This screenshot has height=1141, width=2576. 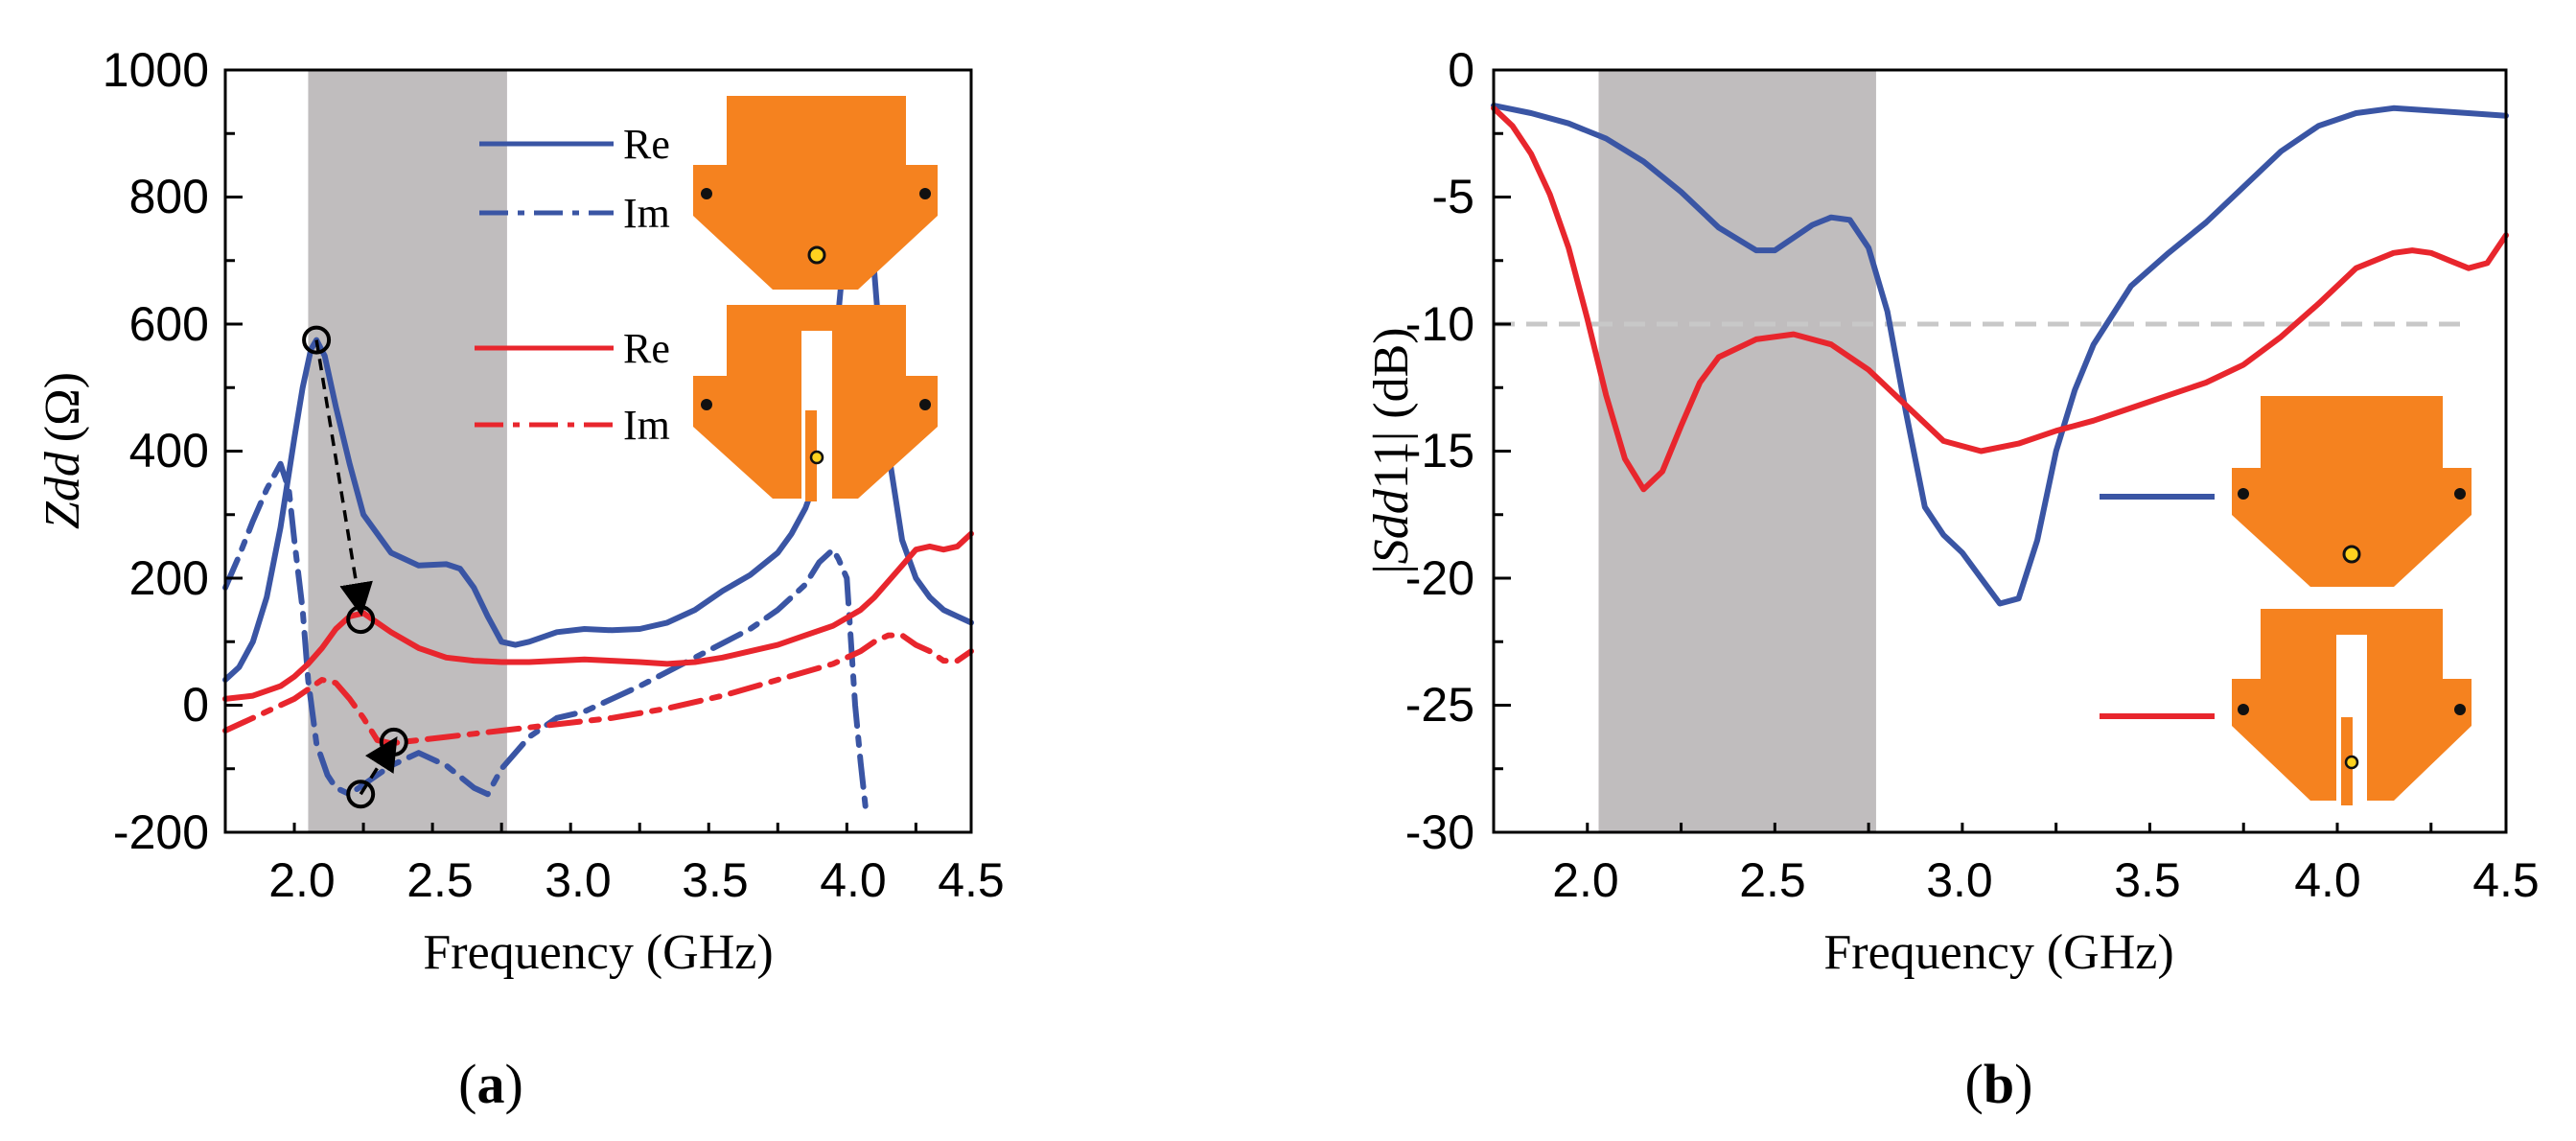 I want to click on y-axis-label: Zdd (Ω), so click(x=62, y=450).